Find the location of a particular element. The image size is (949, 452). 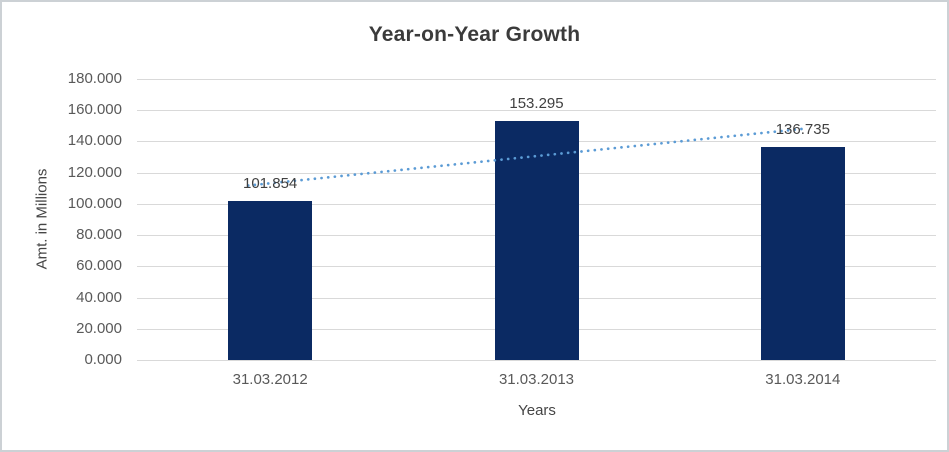

data-label: 153.295 is located at coordinates (536, 103).